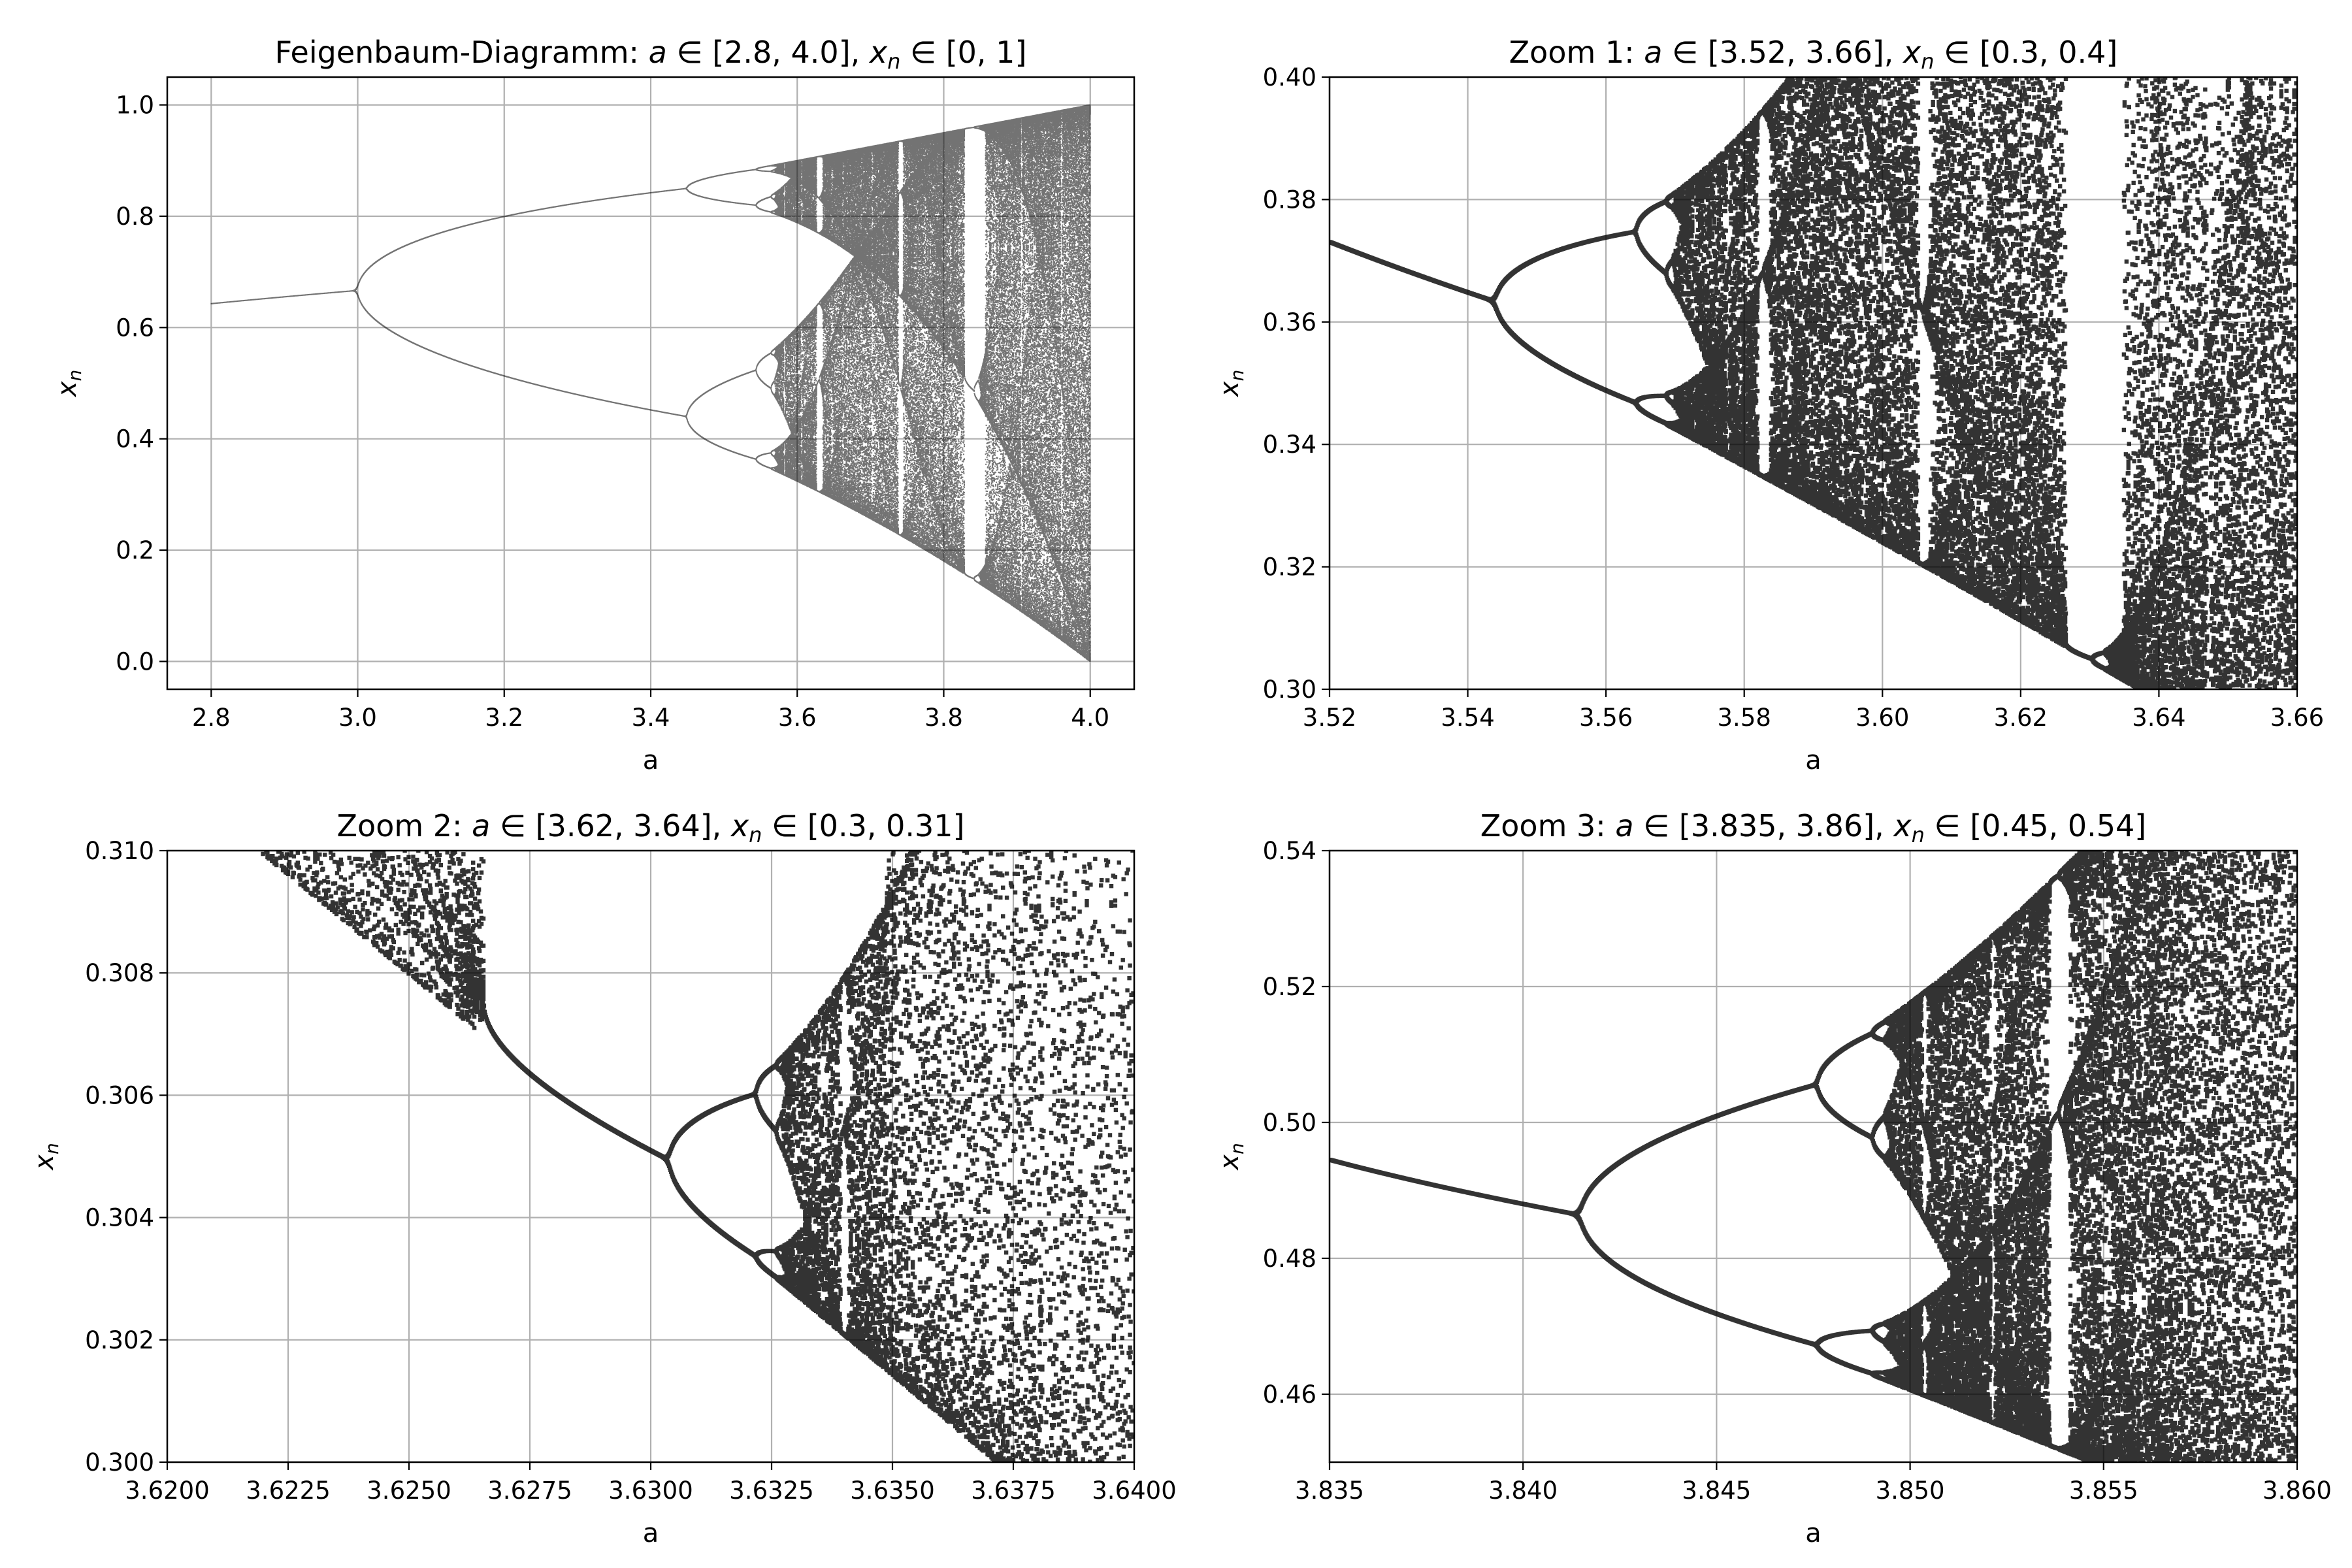 The width and height of the screenshot is (2352, 1568). What do you see at coordinates (462, 52) in the screenshot?
I see `title-part: Feigenbaum-Diagramm:` at bounding box center [462, 52].